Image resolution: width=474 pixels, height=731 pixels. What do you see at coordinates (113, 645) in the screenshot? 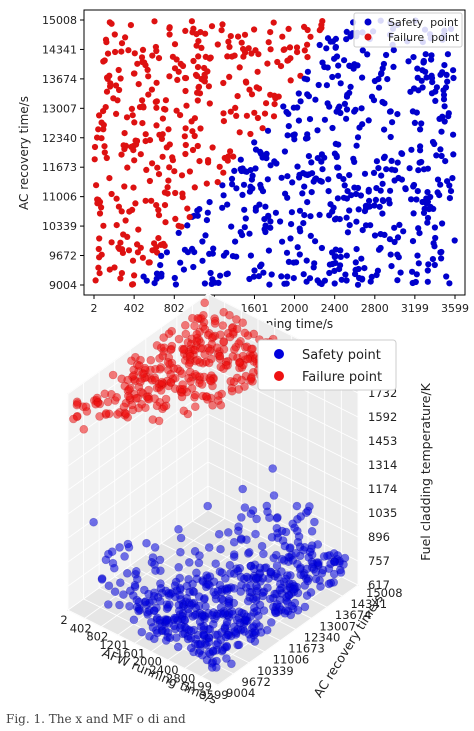
I see `x-tick-label-3d: 1201` at bounding box center [113, 645].